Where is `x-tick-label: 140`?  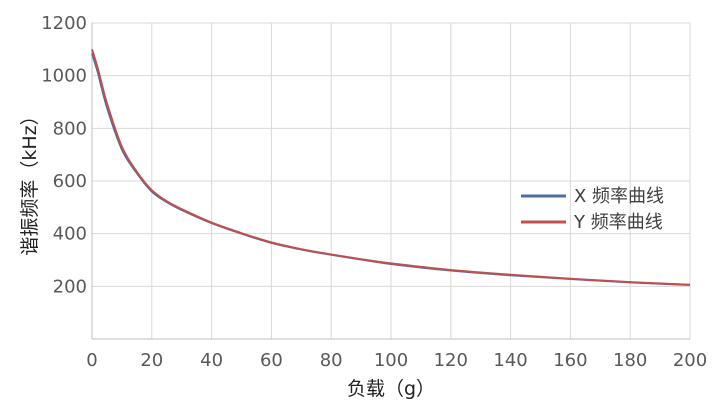 x-tick-label: 140 is located at coordinates (510, 360).